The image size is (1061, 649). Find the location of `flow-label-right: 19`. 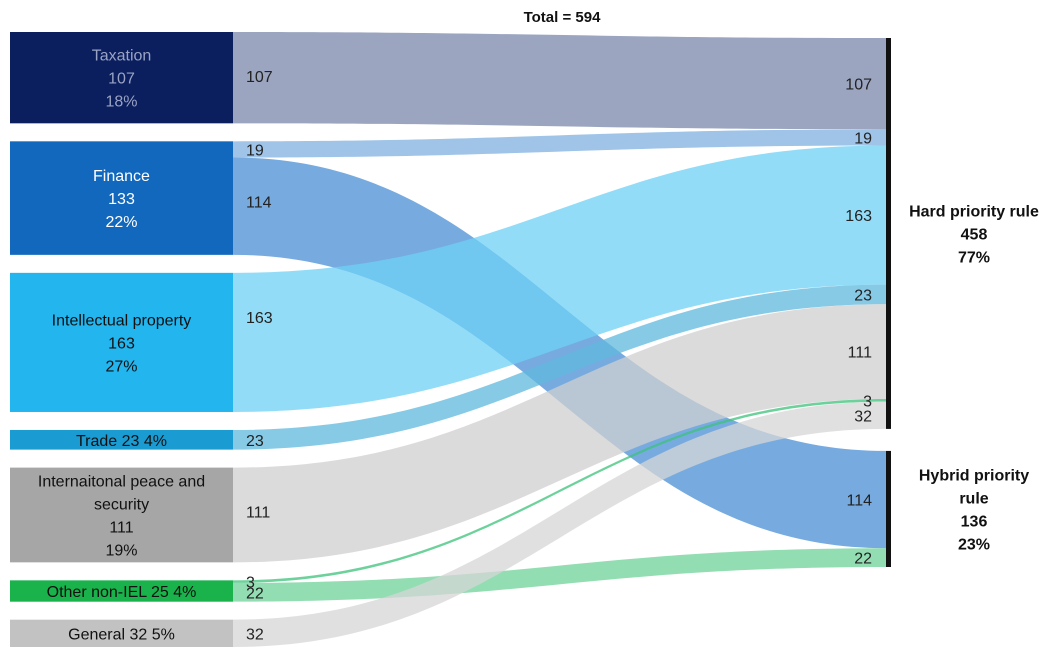

flow-label-right: 19 is located at coordinates (863, 138).